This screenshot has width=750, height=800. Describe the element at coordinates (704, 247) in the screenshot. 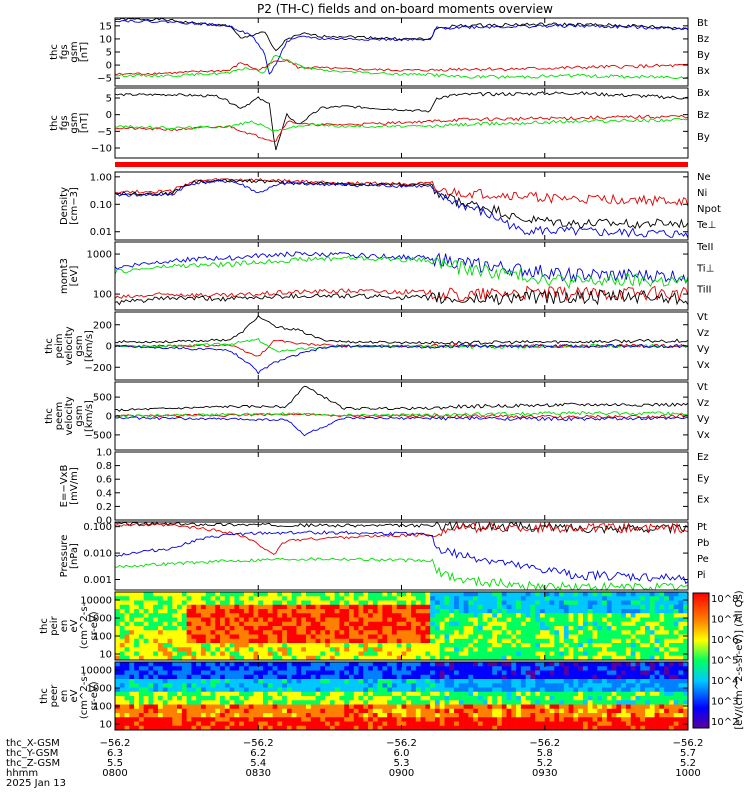

I see `legend-TeII: TeII` at that location.